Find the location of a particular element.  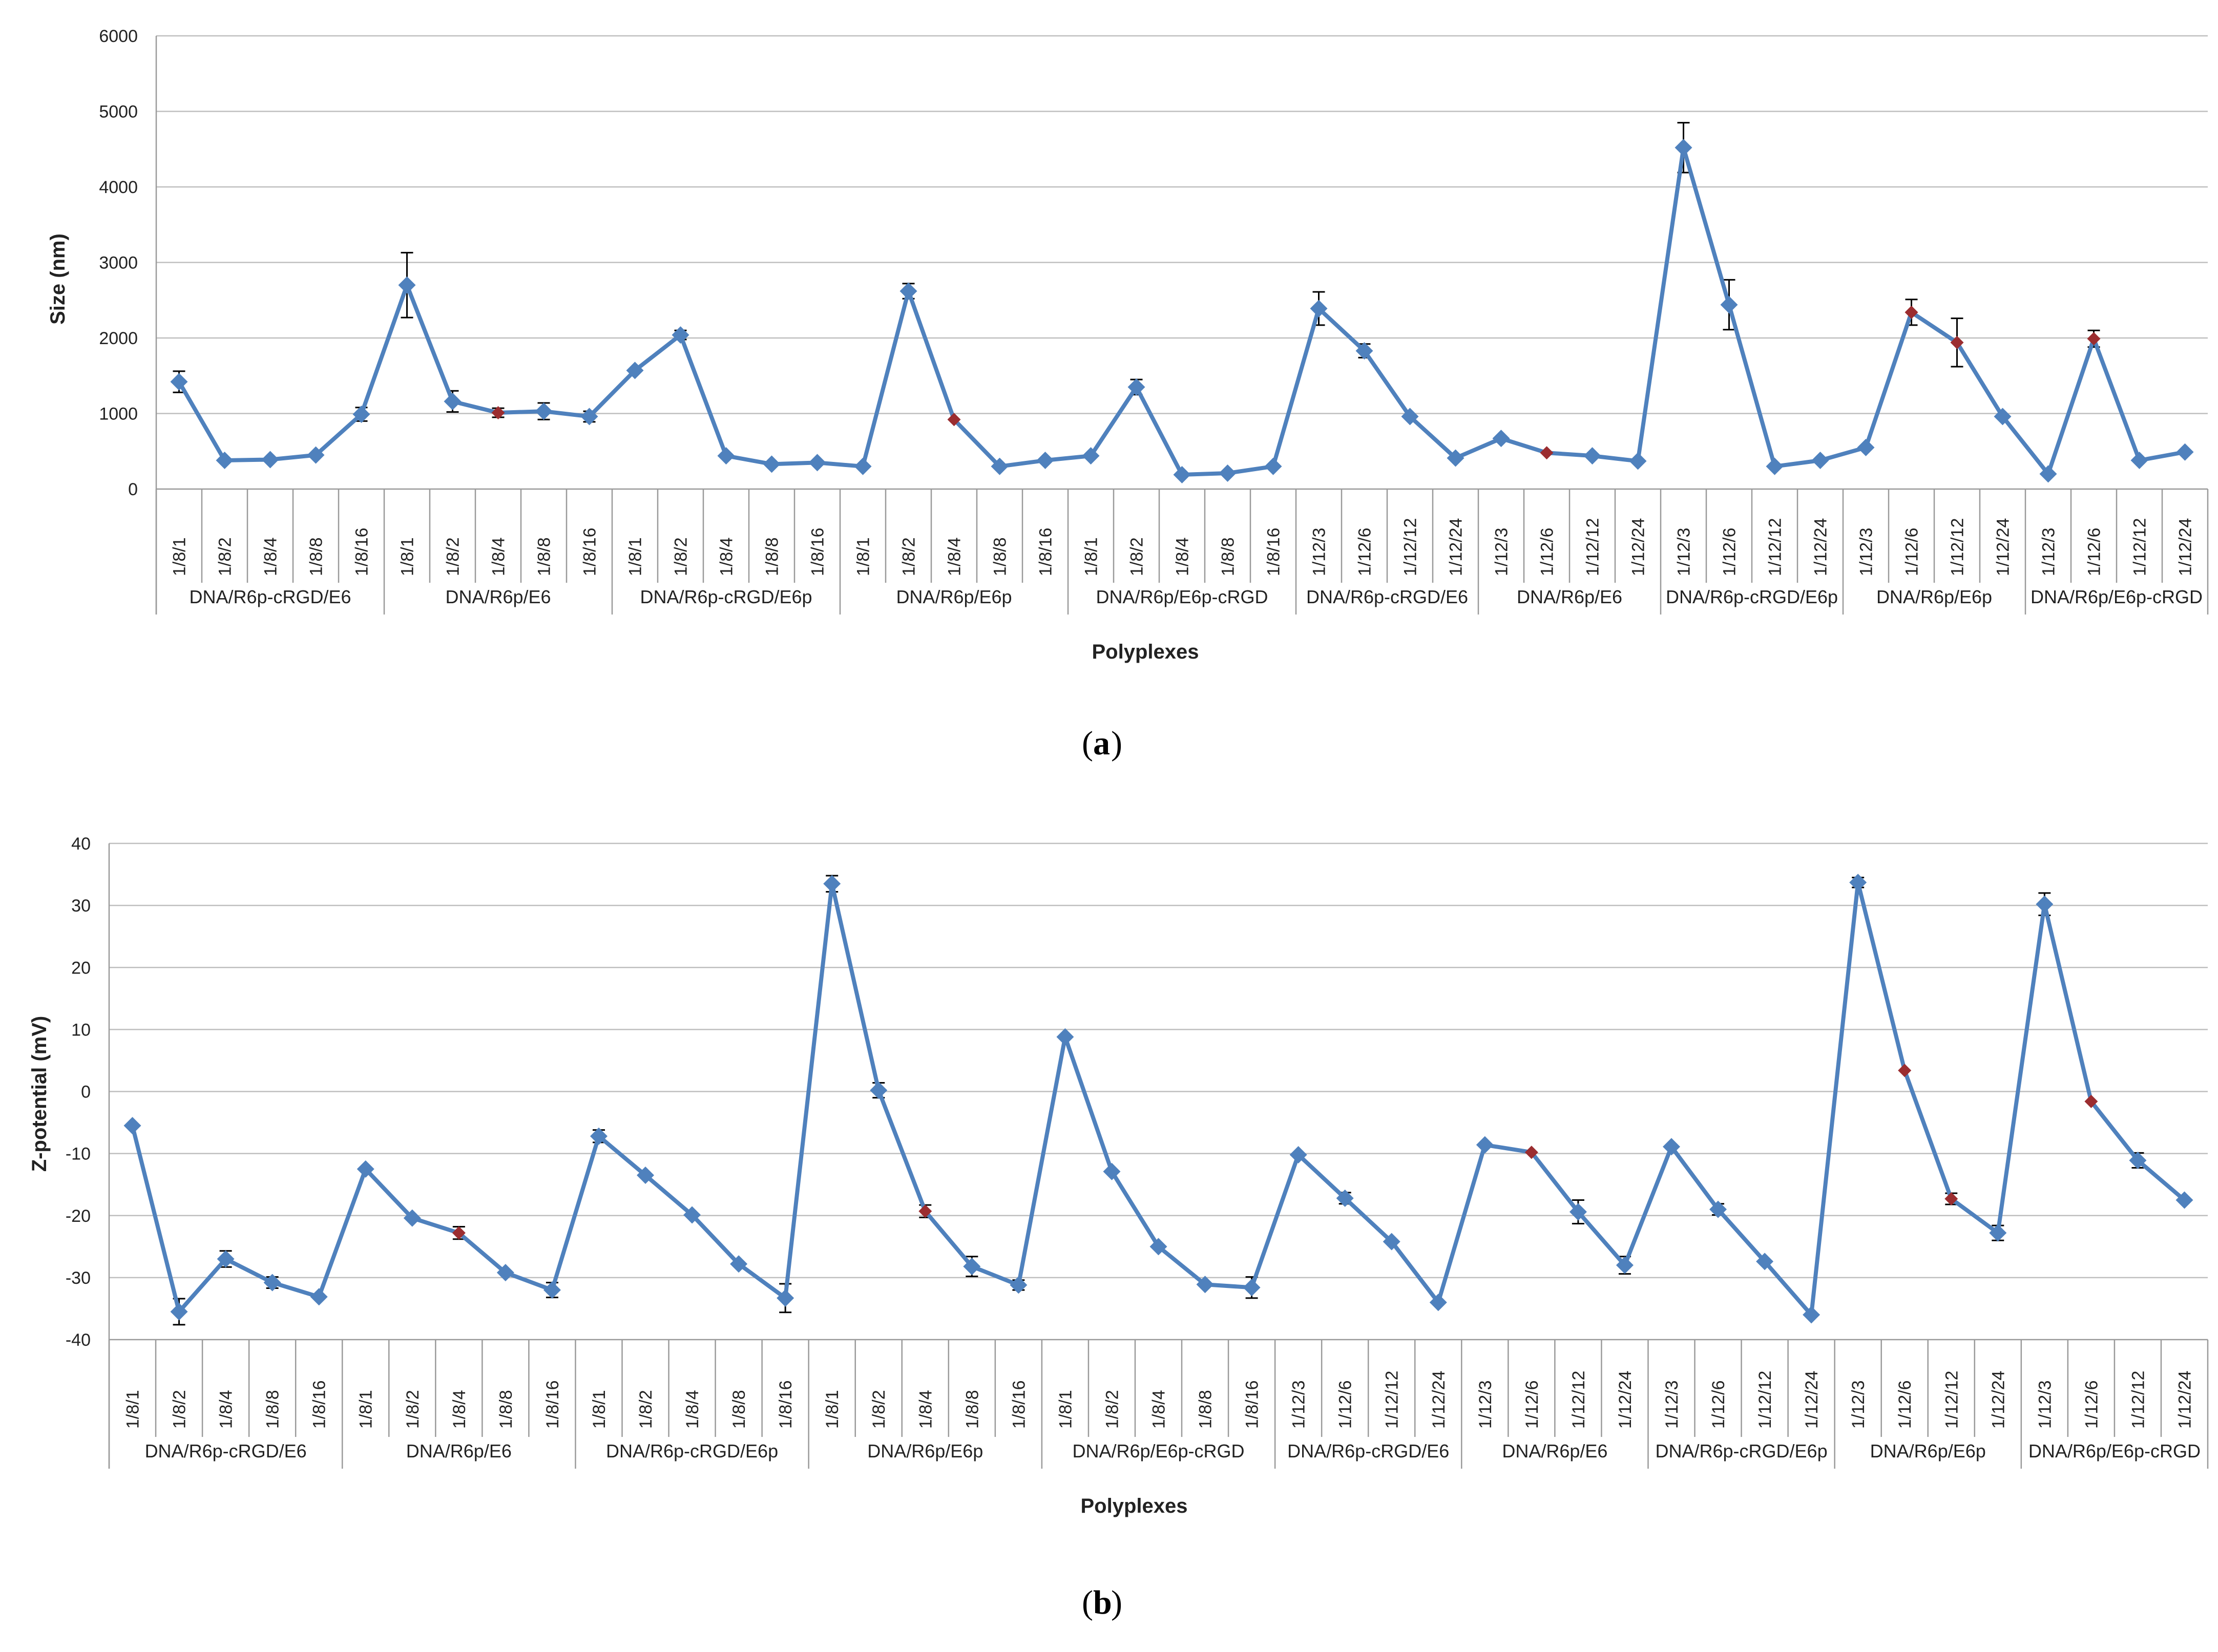

y-tick-labels-b: -40 -30 -20 -10 0 10 20 30 40 is located at coordinates (78, 1092).